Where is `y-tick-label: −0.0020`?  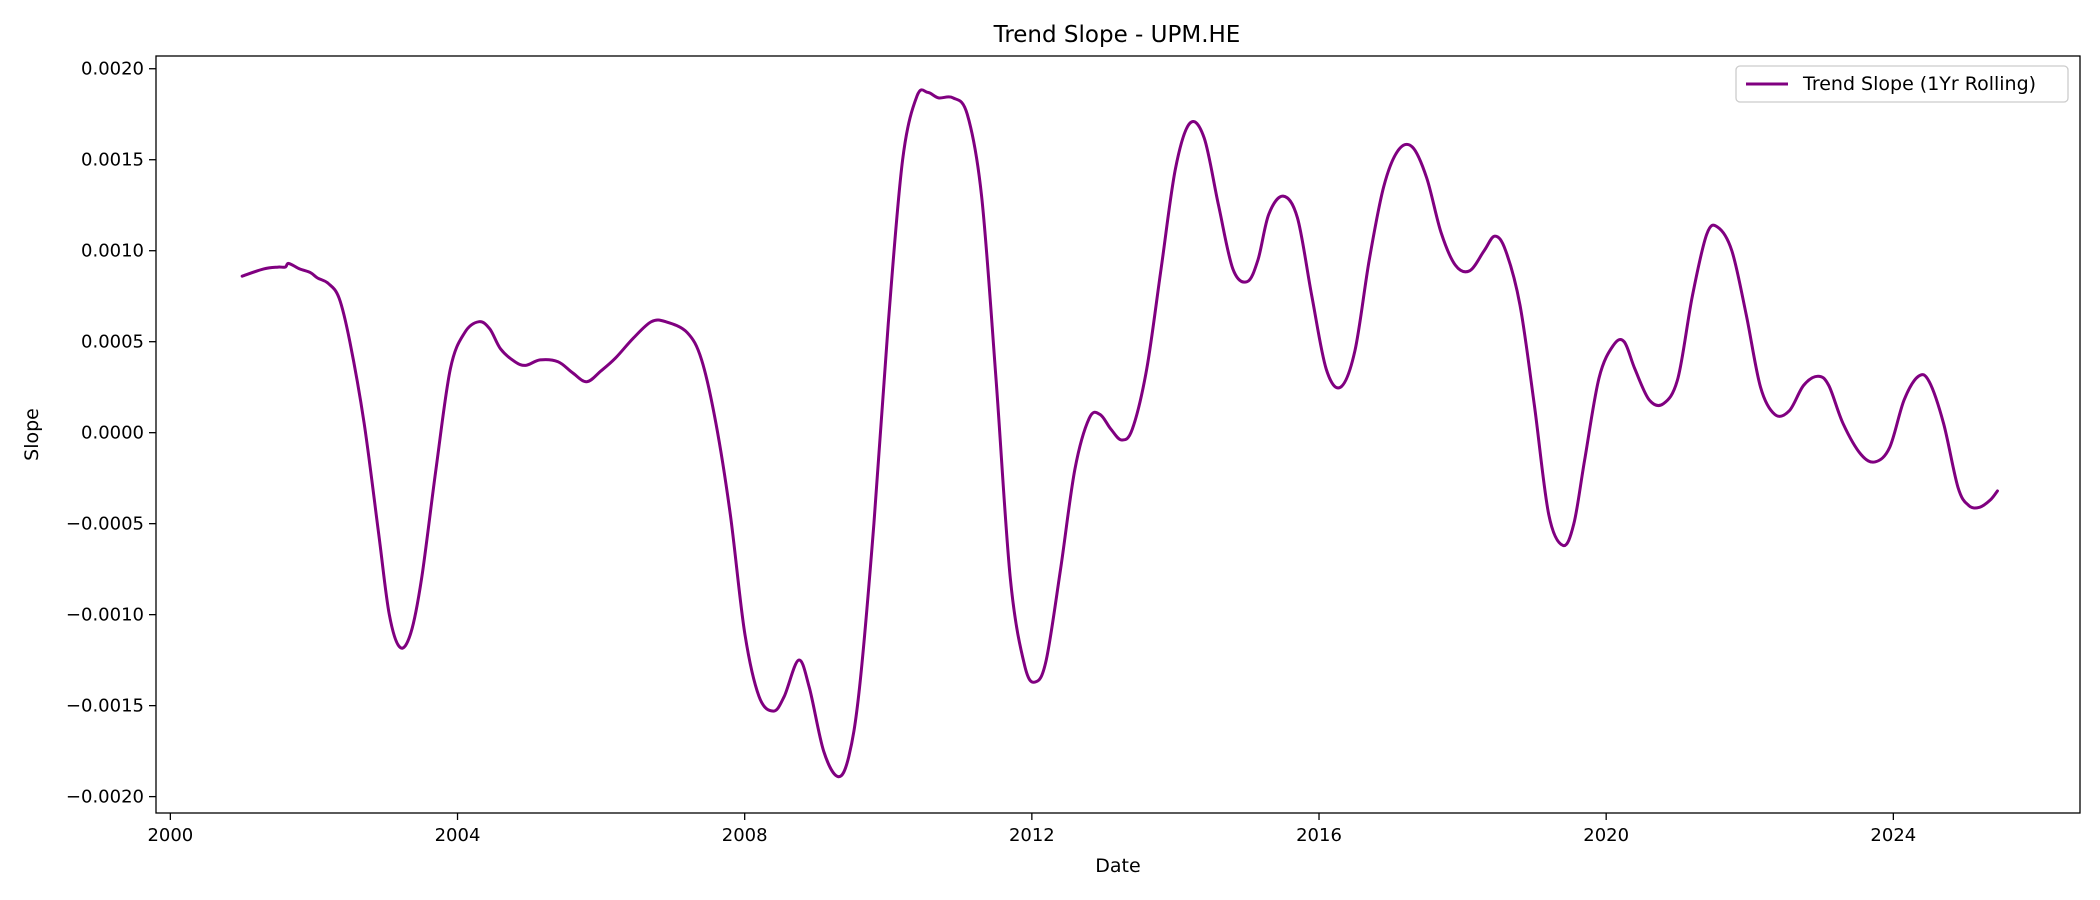 y-tick-label: −0.0020 is located at coordinates (105, 797).